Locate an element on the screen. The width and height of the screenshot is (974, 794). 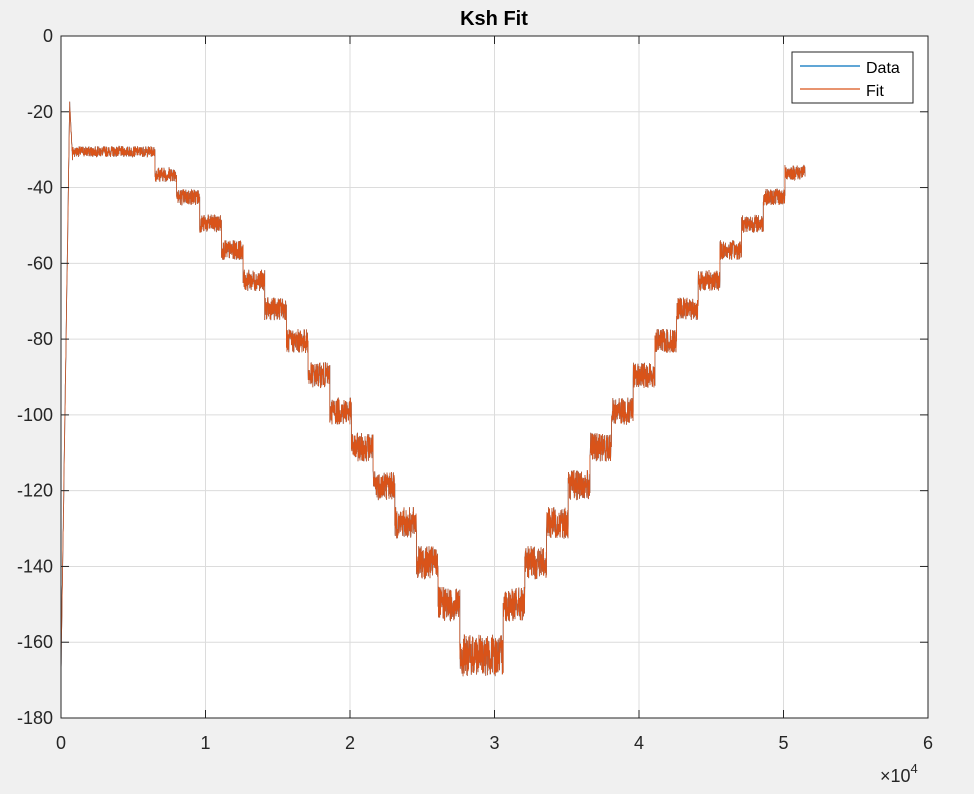
y-tick-label: -120 is located at coordinates (35, 491).